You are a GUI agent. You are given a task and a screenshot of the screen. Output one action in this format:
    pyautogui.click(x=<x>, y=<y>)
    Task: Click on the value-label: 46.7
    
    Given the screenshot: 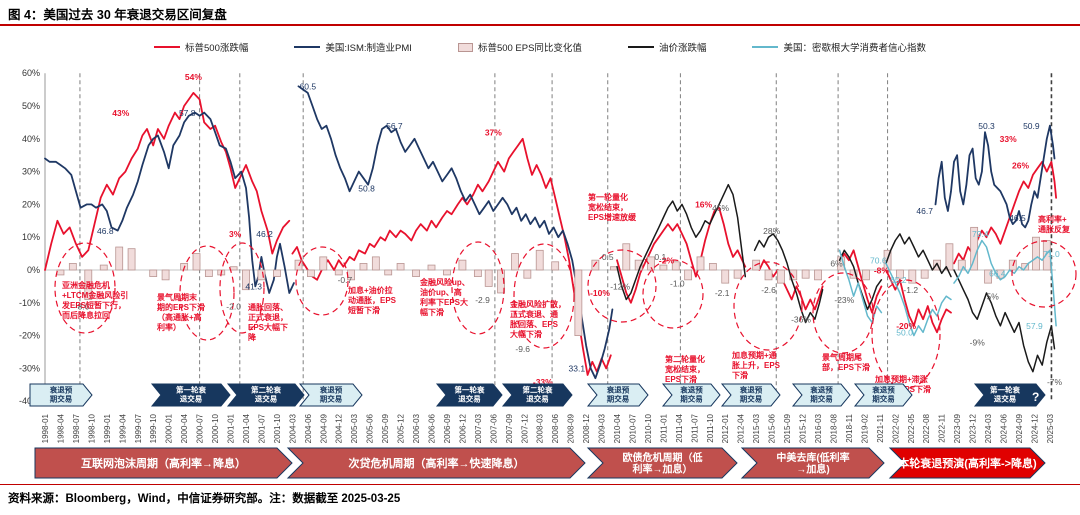 What is the action you would take?
    pyautogui.click(x=924, y=211)
    